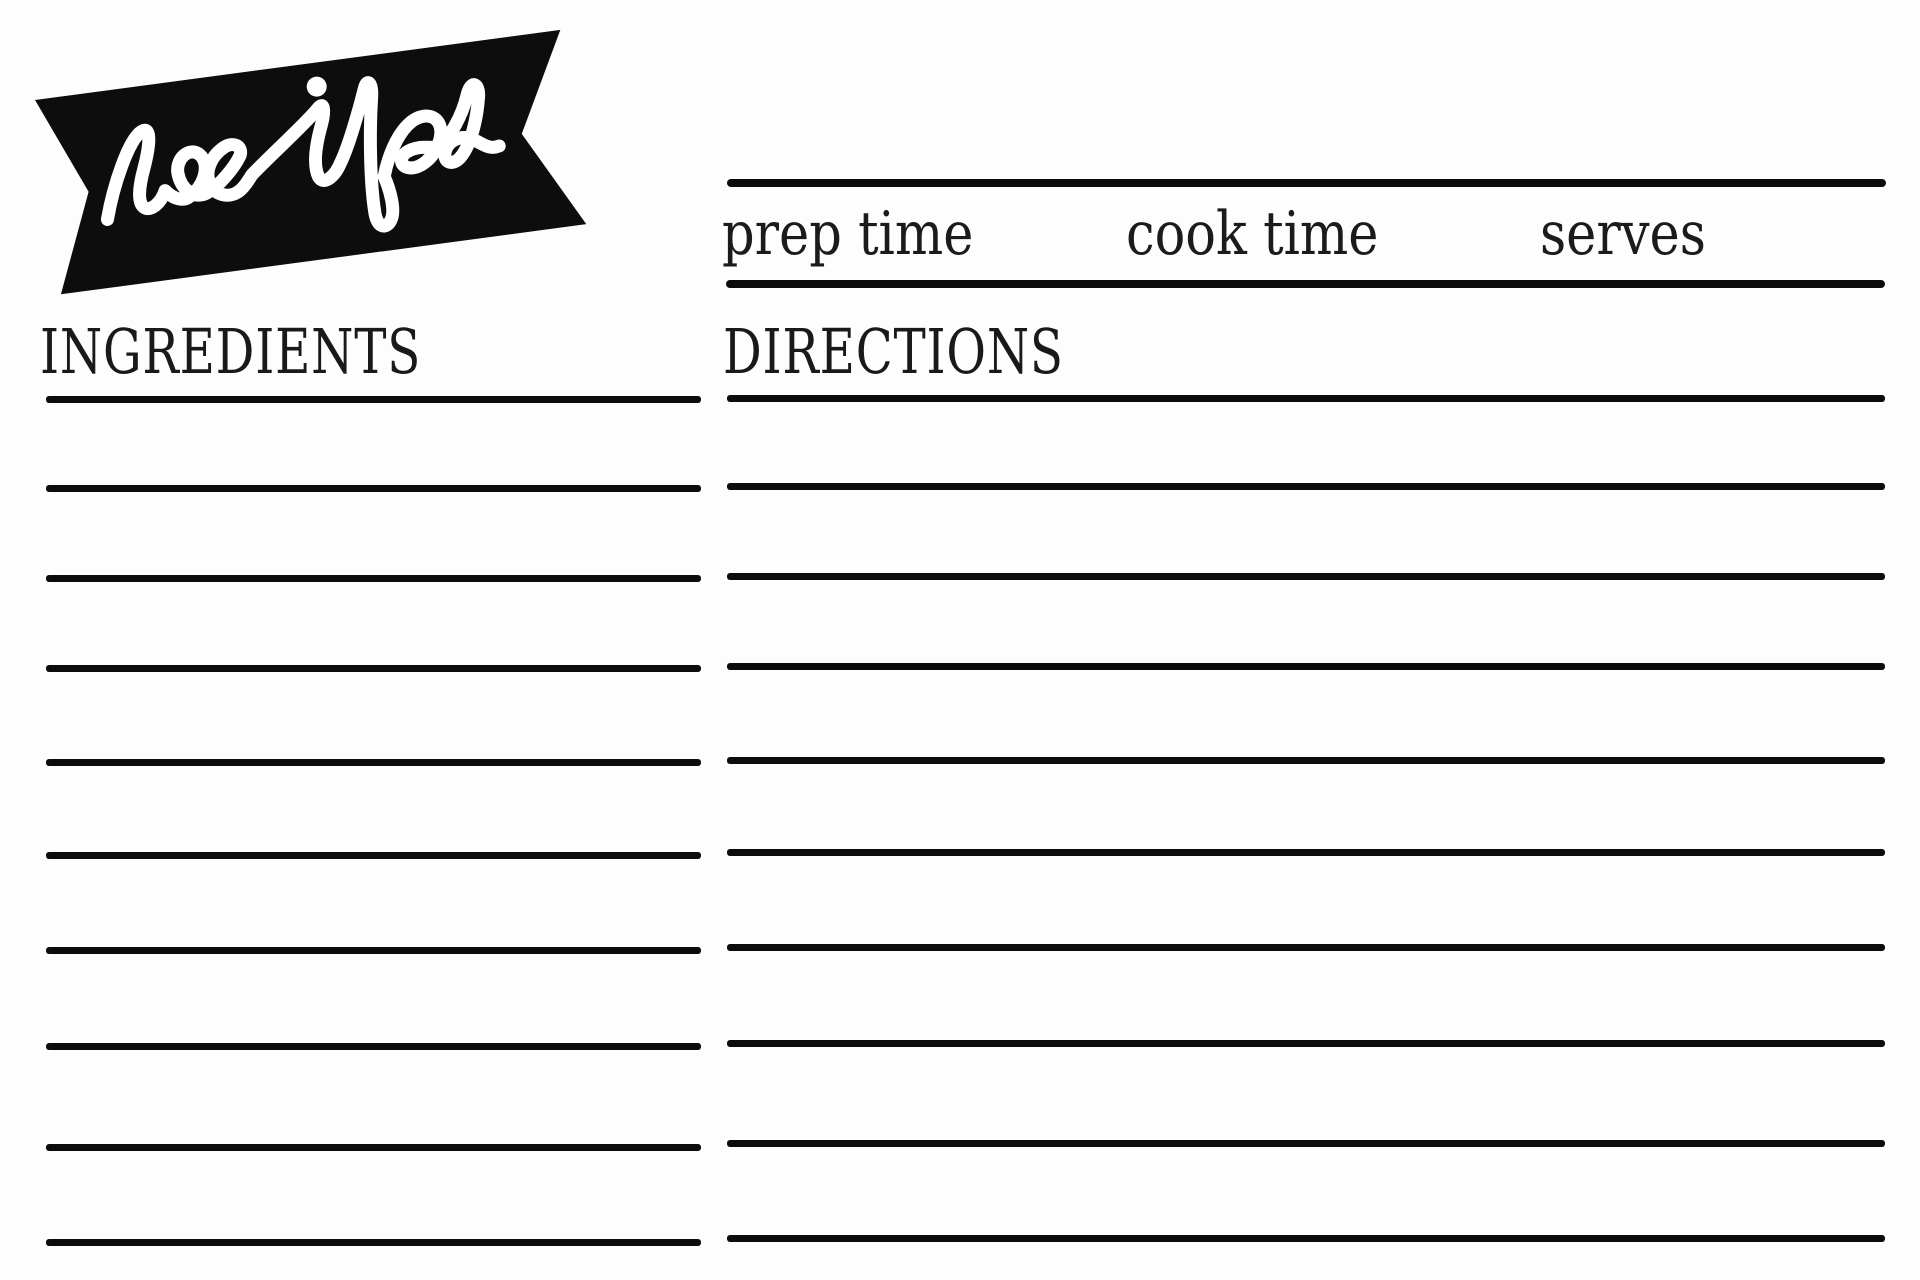 The image size is (1920, 1280). I want to click on meta-top-rule, so click(1306, 183).